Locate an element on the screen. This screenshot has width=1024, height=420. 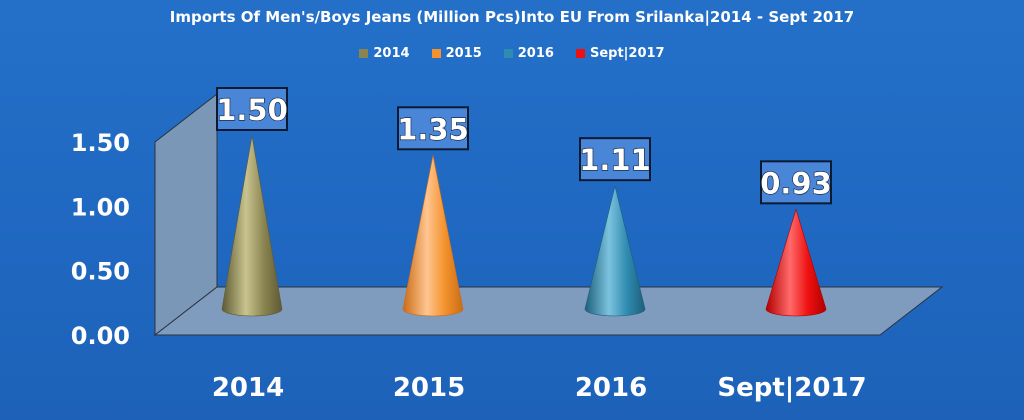
legend-item-sept-2017: Sept|2017 is located at coordinates (620, 53).